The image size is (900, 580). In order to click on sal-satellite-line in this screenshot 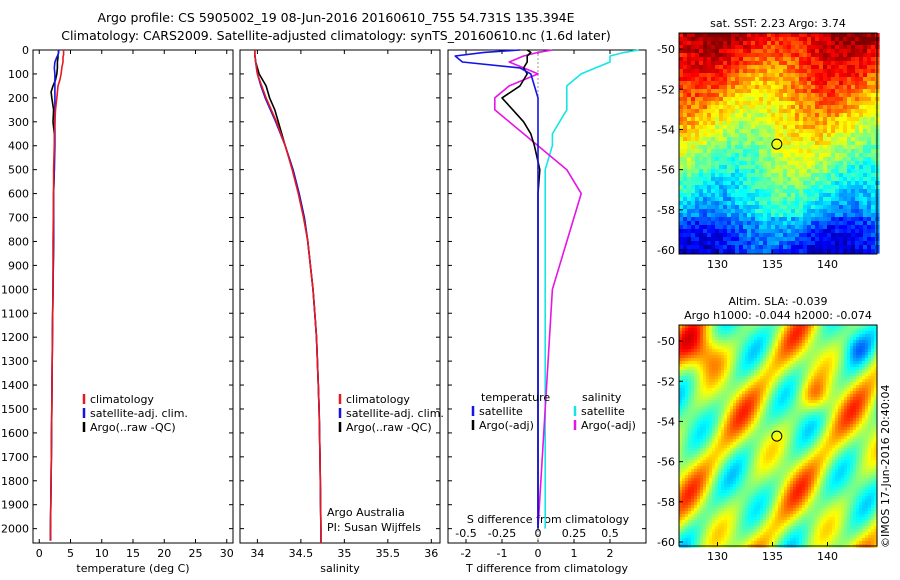, I will do `click(591, 289)`.